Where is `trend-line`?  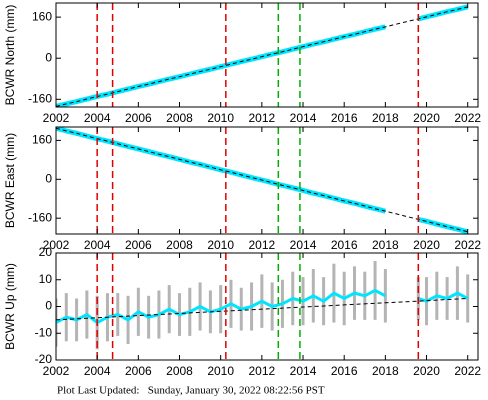 trend-line is located at coordinates (262, 309).